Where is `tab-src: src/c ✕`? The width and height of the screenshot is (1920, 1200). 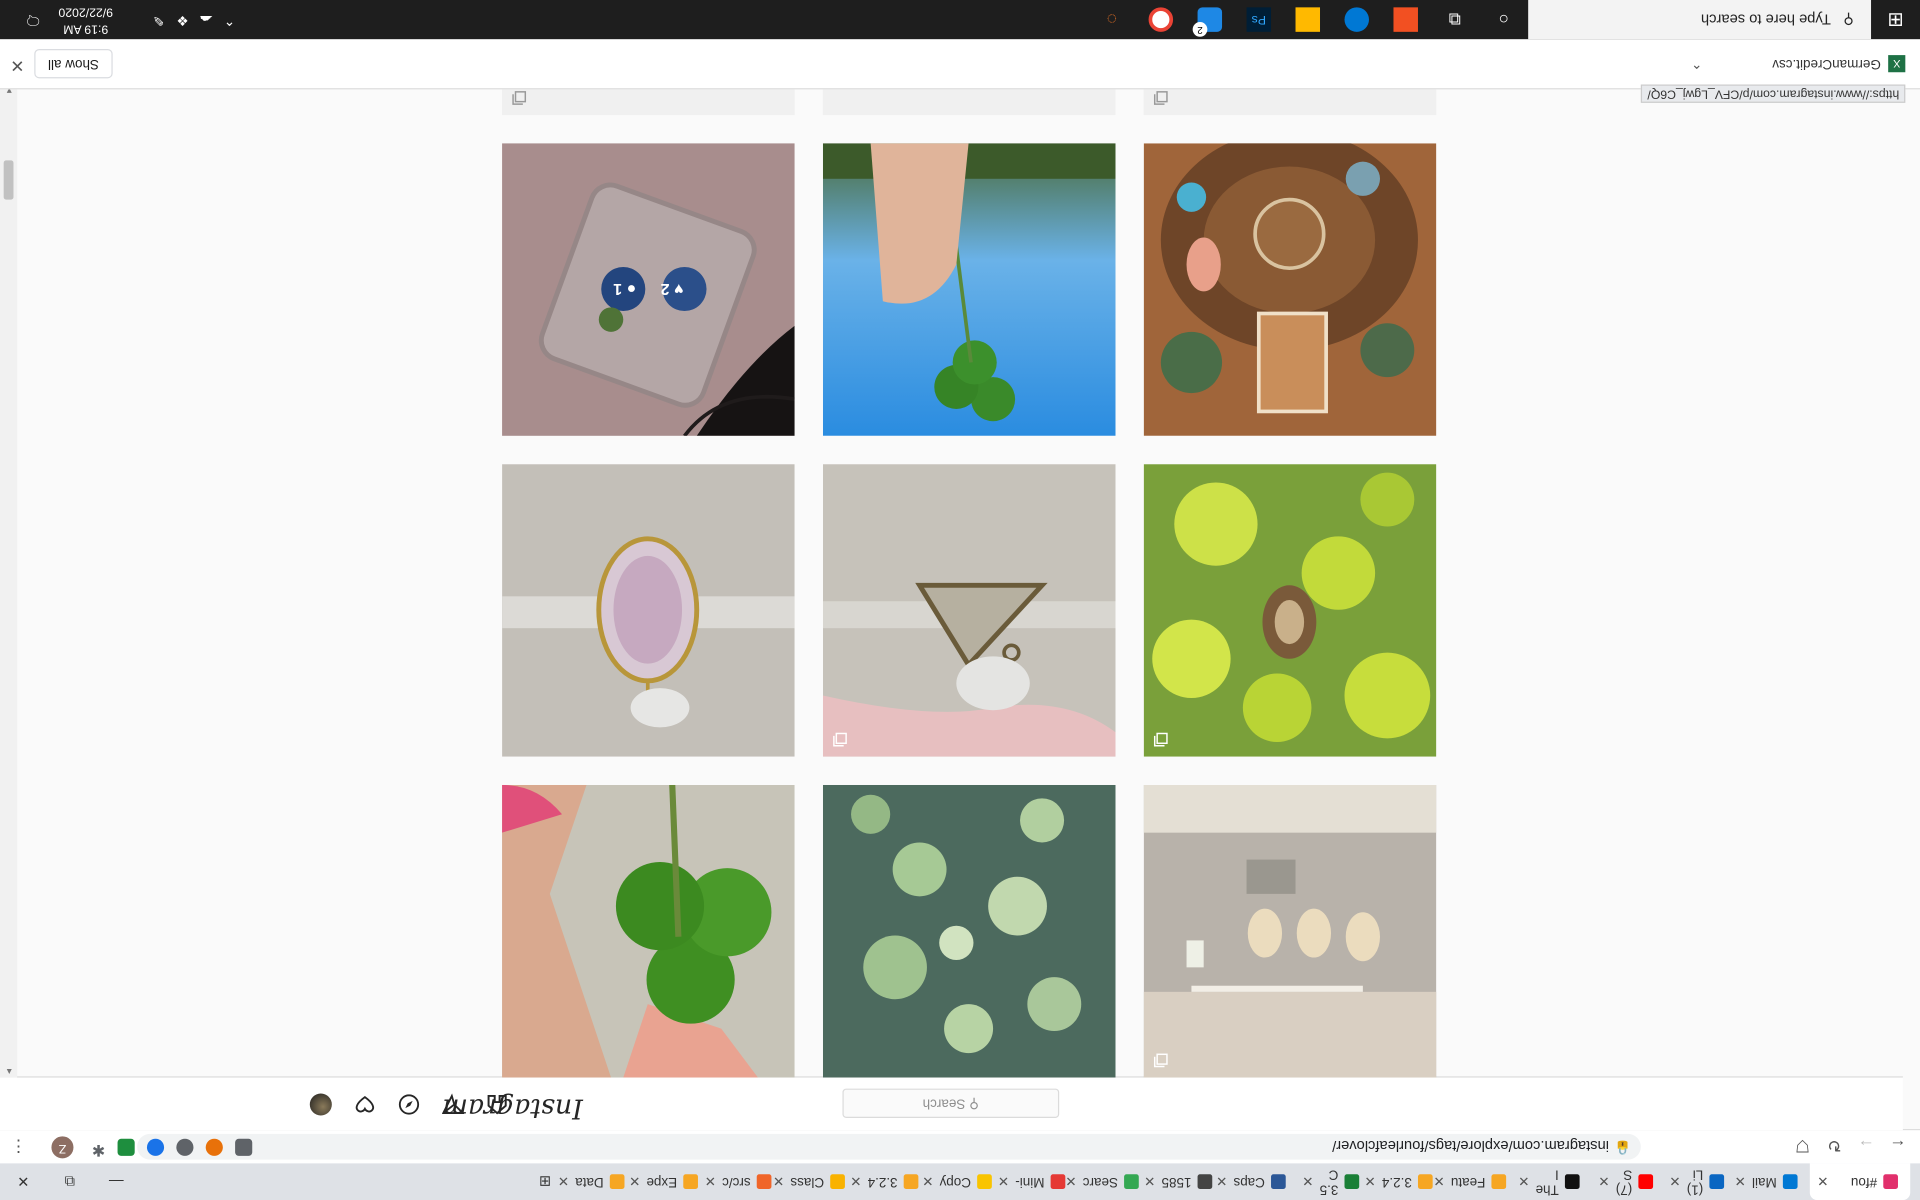 tab-src: src/c ✕ is located at coordinates (744, 1181).